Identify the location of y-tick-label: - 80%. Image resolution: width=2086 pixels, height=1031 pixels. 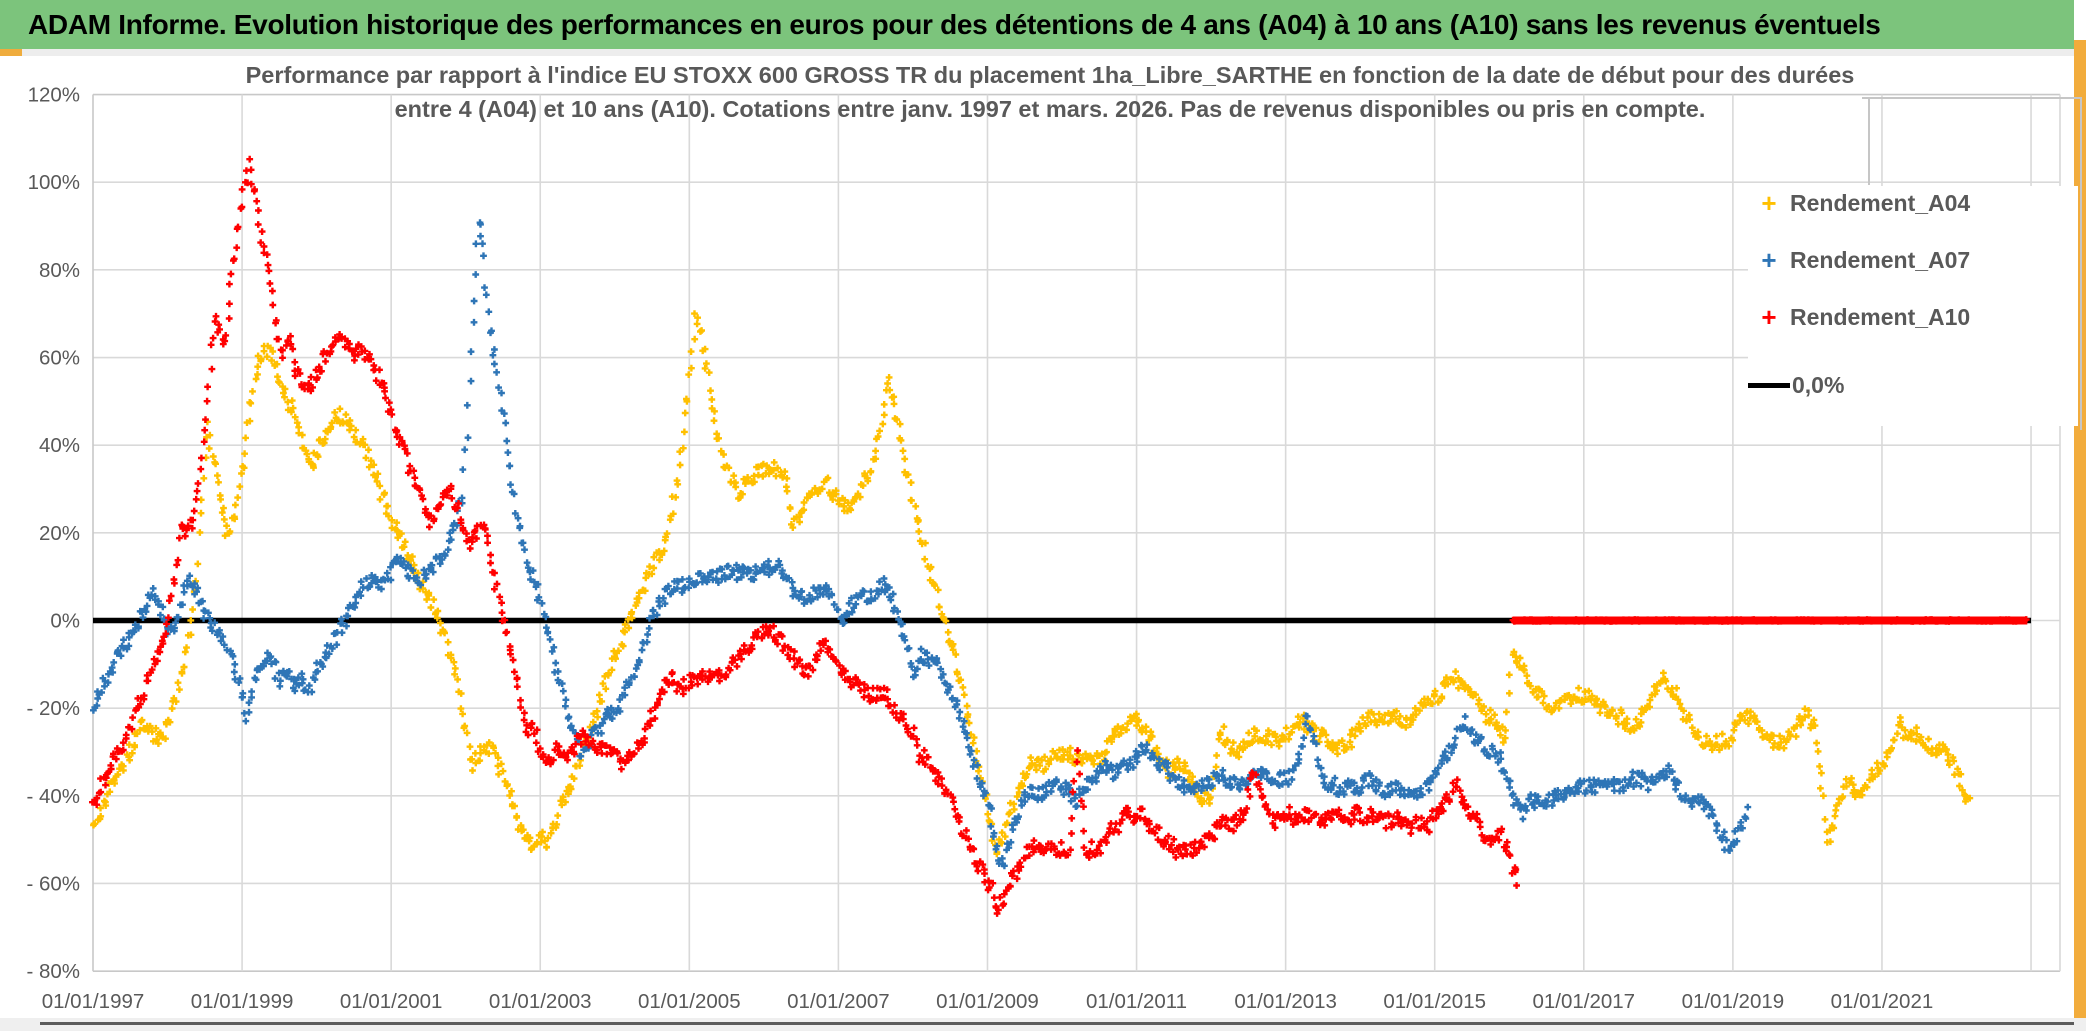
(53, 971).